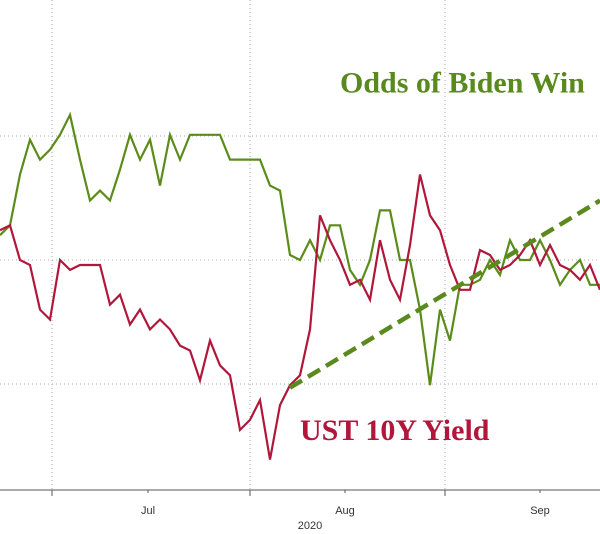 The image size is (600, 534). Describe the element at coordinates (462, 83) in the screenshot. I see `annotation: Odds of Biden Win` at that location.